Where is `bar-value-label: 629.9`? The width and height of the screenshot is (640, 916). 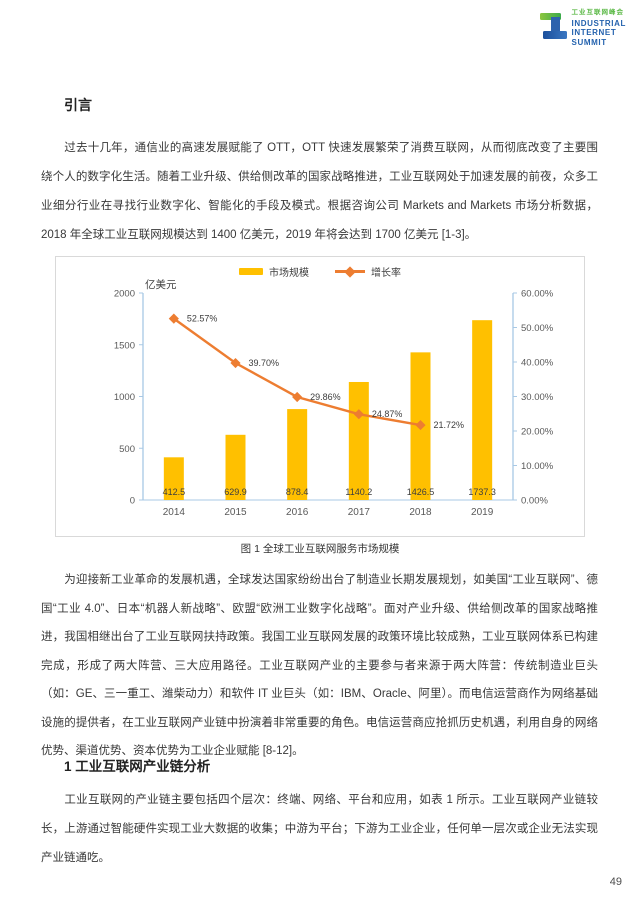 bar-value-label: 629.9 is located at coordinates (235, 492).